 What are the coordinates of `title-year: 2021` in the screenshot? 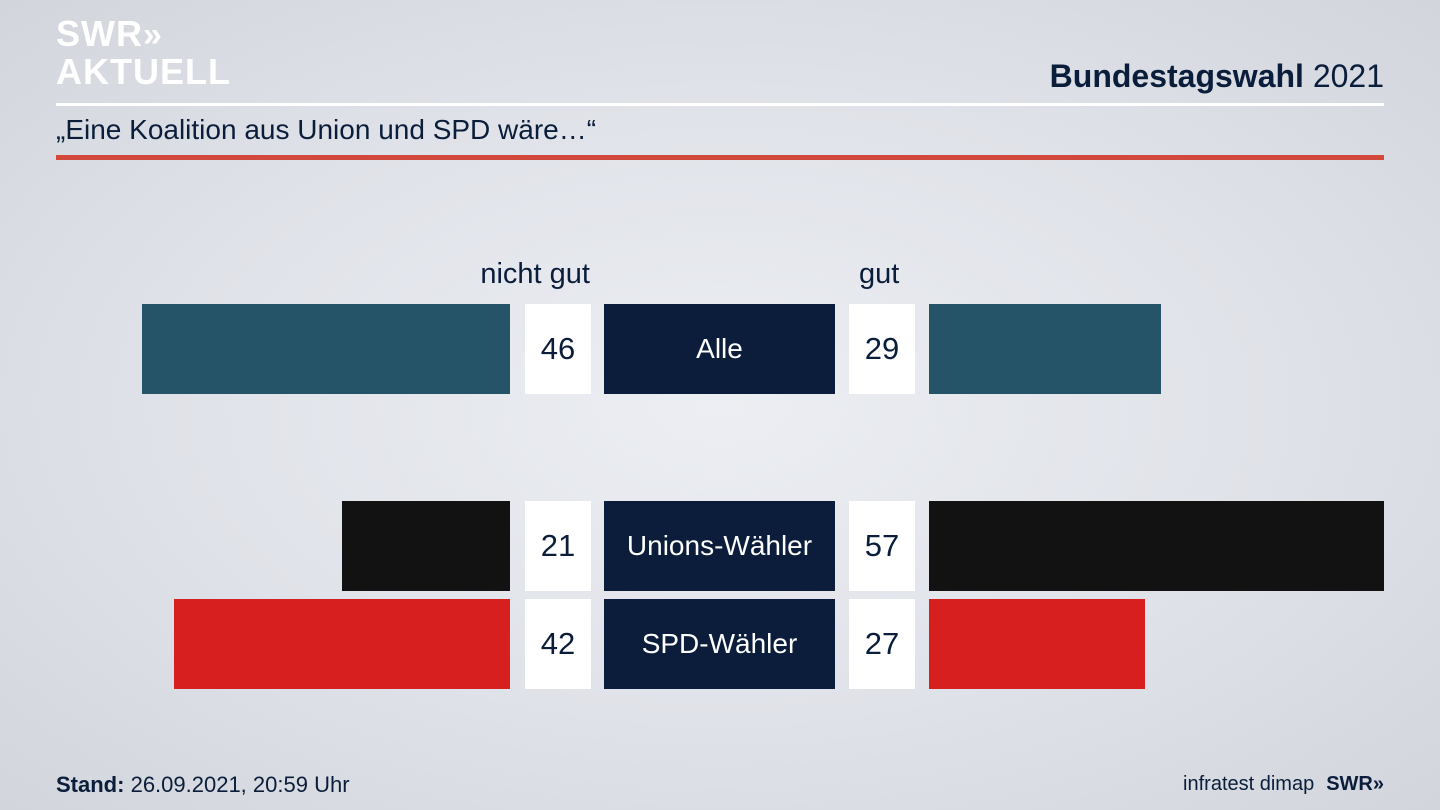 It's located at (1348, 76).